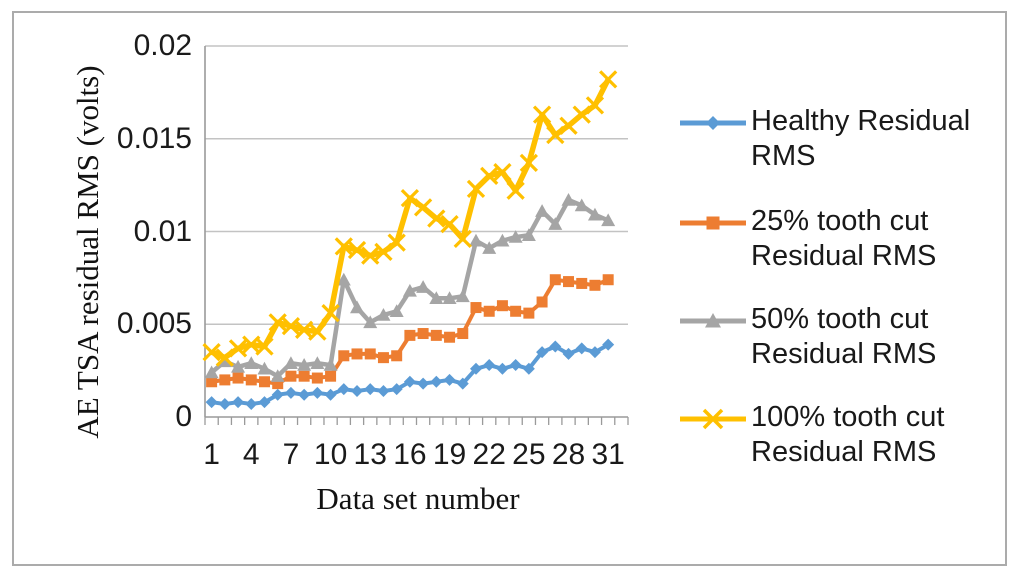  What do you see at coordinates (162, 231) in the screenshot?
I see `y-tick-label: 0.01` at bounding box center [162, 231].